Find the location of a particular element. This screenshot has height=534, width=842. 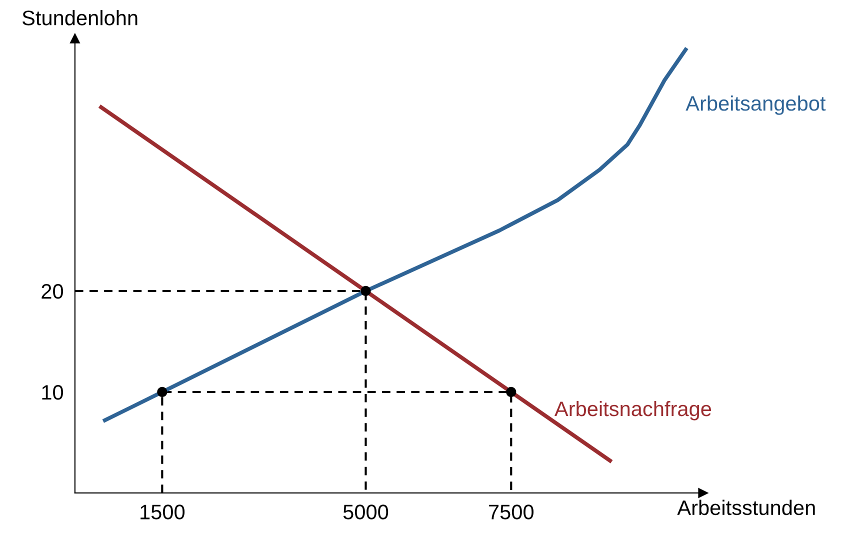

y-axis-title: Stundenlohn is located at coordinates (80, 18).